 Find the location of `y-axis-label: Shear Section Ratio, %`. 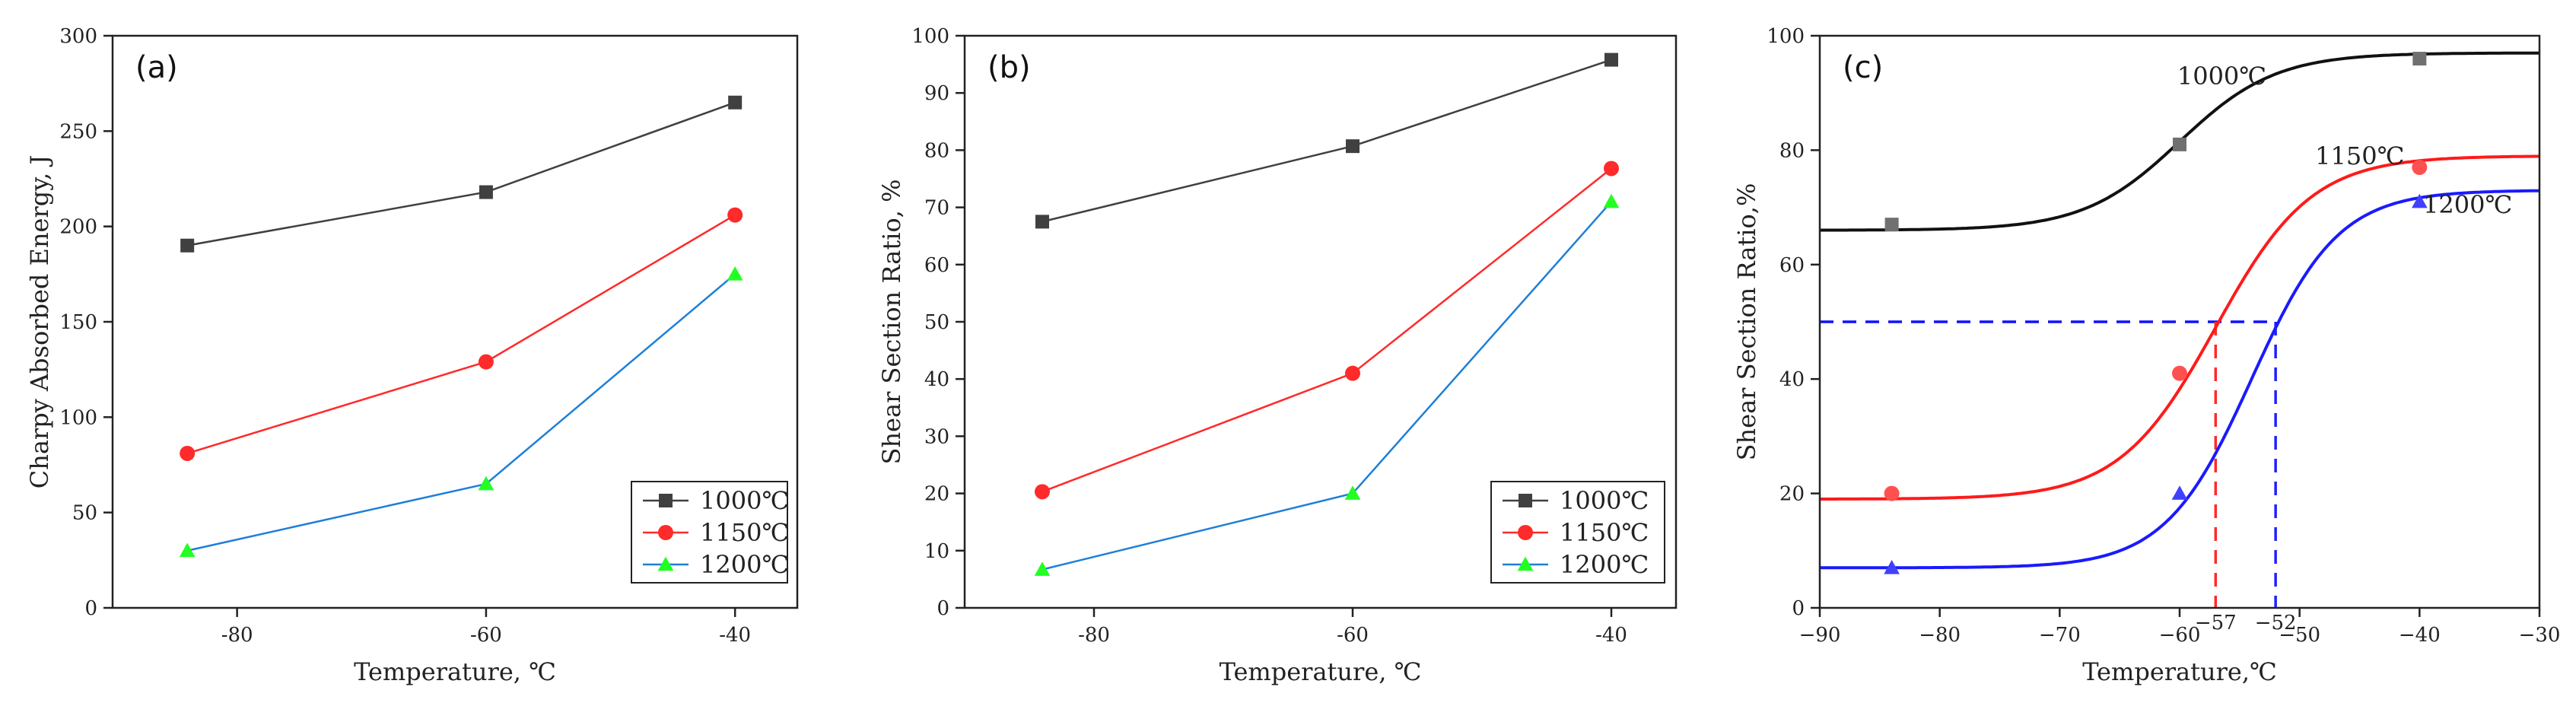

y-axis-label: Shear Section Ratio, % is located at coordinates (891, 323).